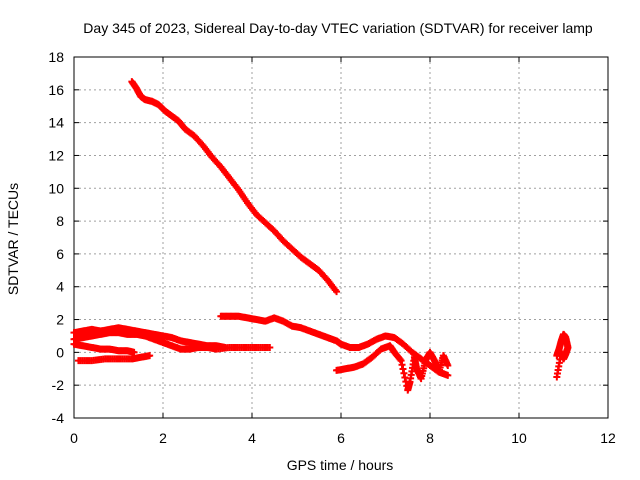 This screenshot has width=640, height=480. What do you see at coordinates (58, 418) in the screenshot?
I see `y-tick-label: -4` at bounding box center [58, 418].